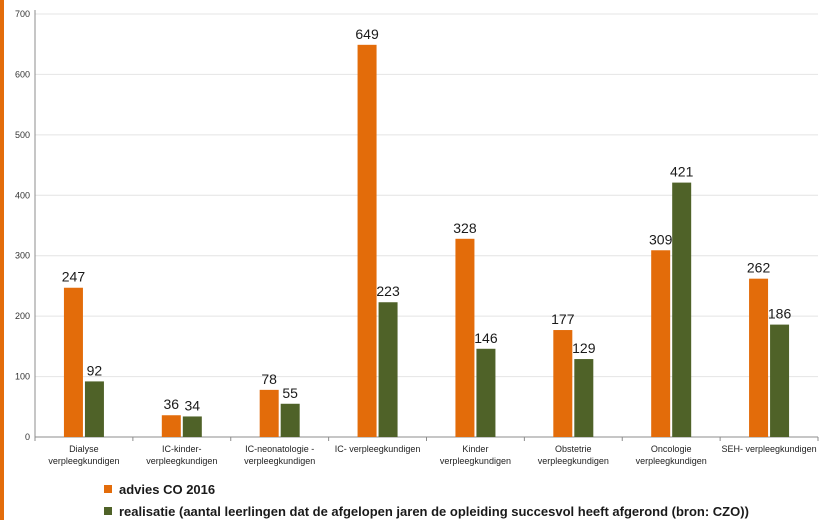 The image size is (822, 522). I want to click on y-tick-label: 400, so click(22, 195).